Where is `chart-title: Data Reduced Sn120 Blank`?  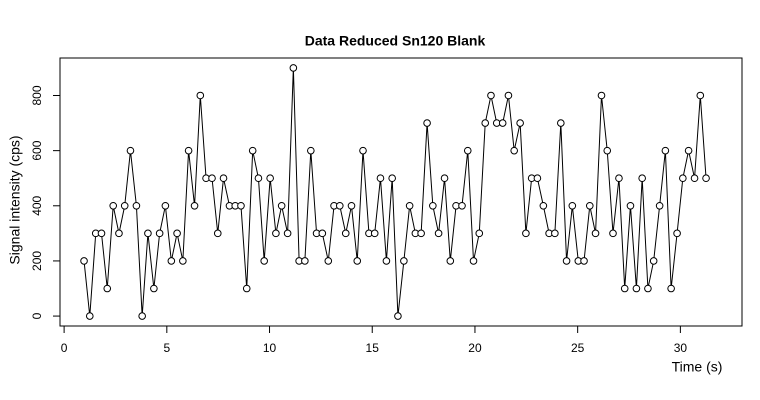 chart-title: Data Reduced Sn120 Blank is located at coordinates (395, 41).